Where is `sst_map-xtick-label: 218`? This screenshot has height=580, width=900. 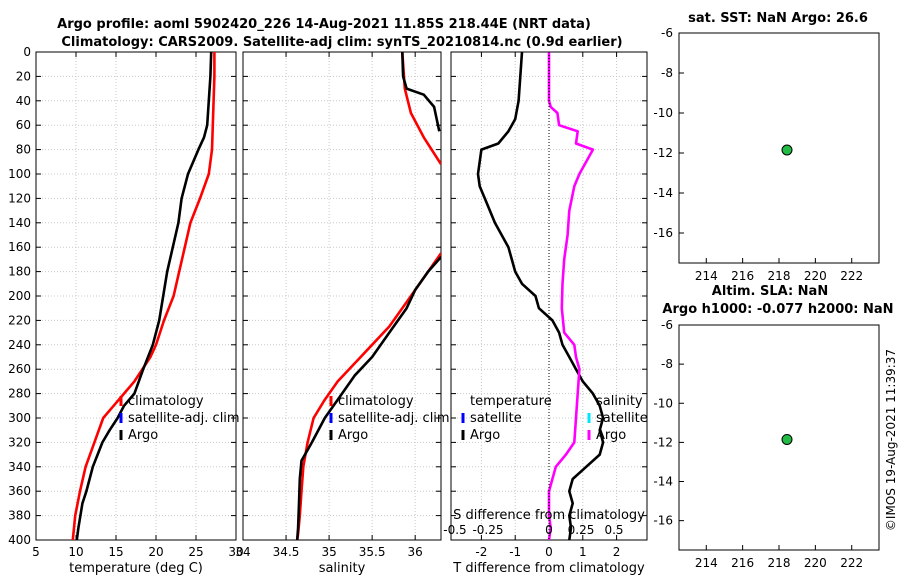 sst_map-xtick-label: 218 is located at coordinates (779, 276).